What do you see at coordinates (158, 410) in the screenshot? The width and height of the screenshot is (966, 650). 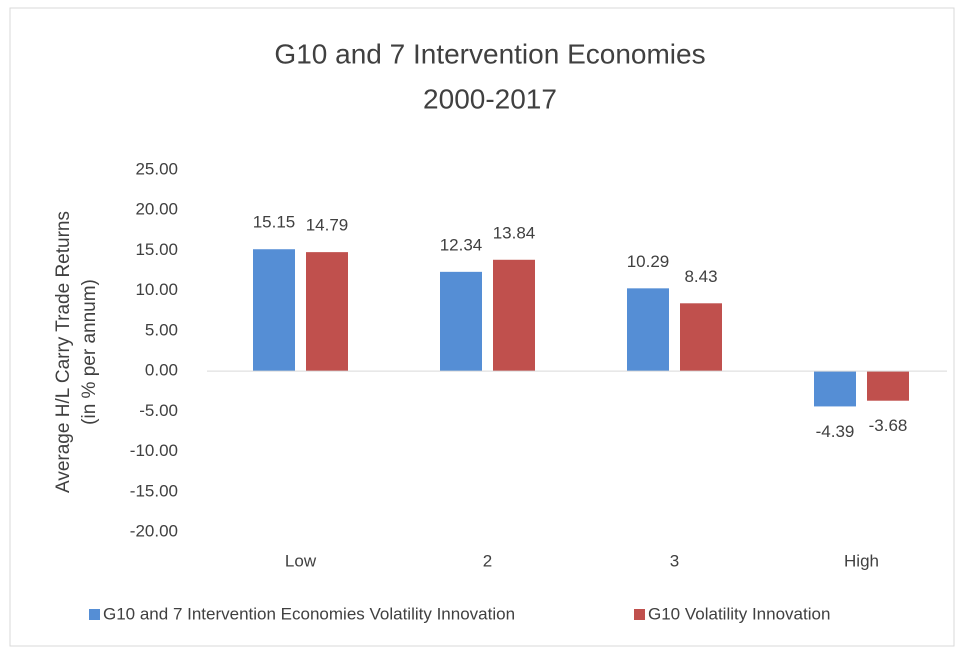 I see `y-tick-label: -5.00` at bounding box center [158, 410].